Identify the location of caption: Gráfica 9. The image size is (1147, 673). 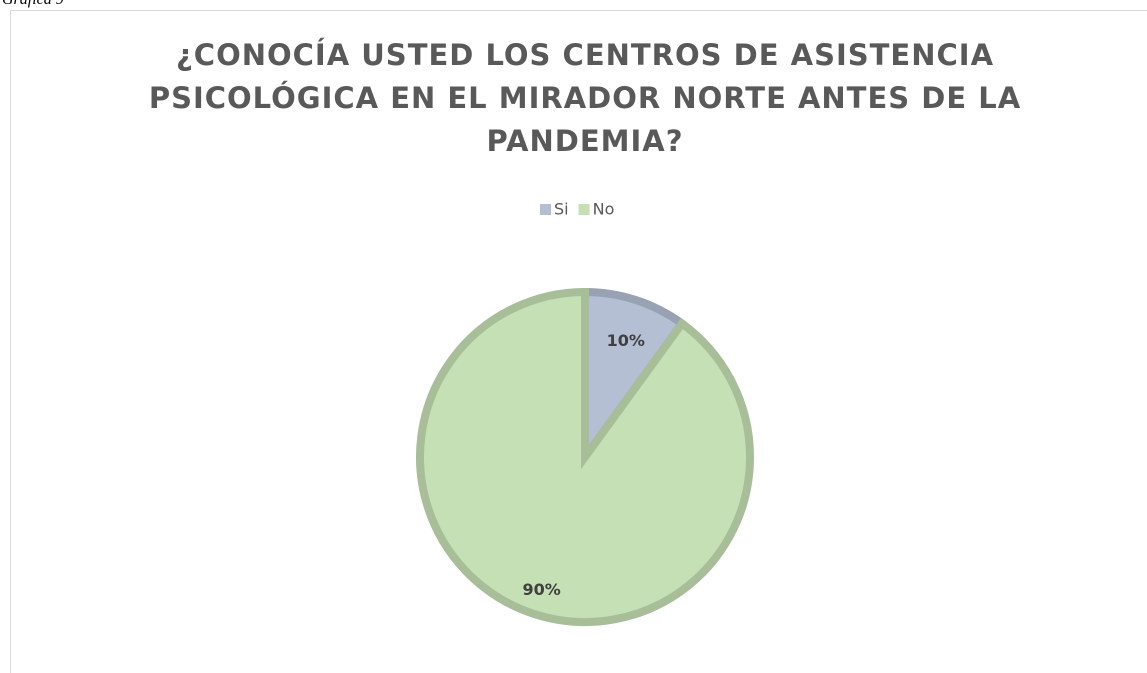
(33, 4).